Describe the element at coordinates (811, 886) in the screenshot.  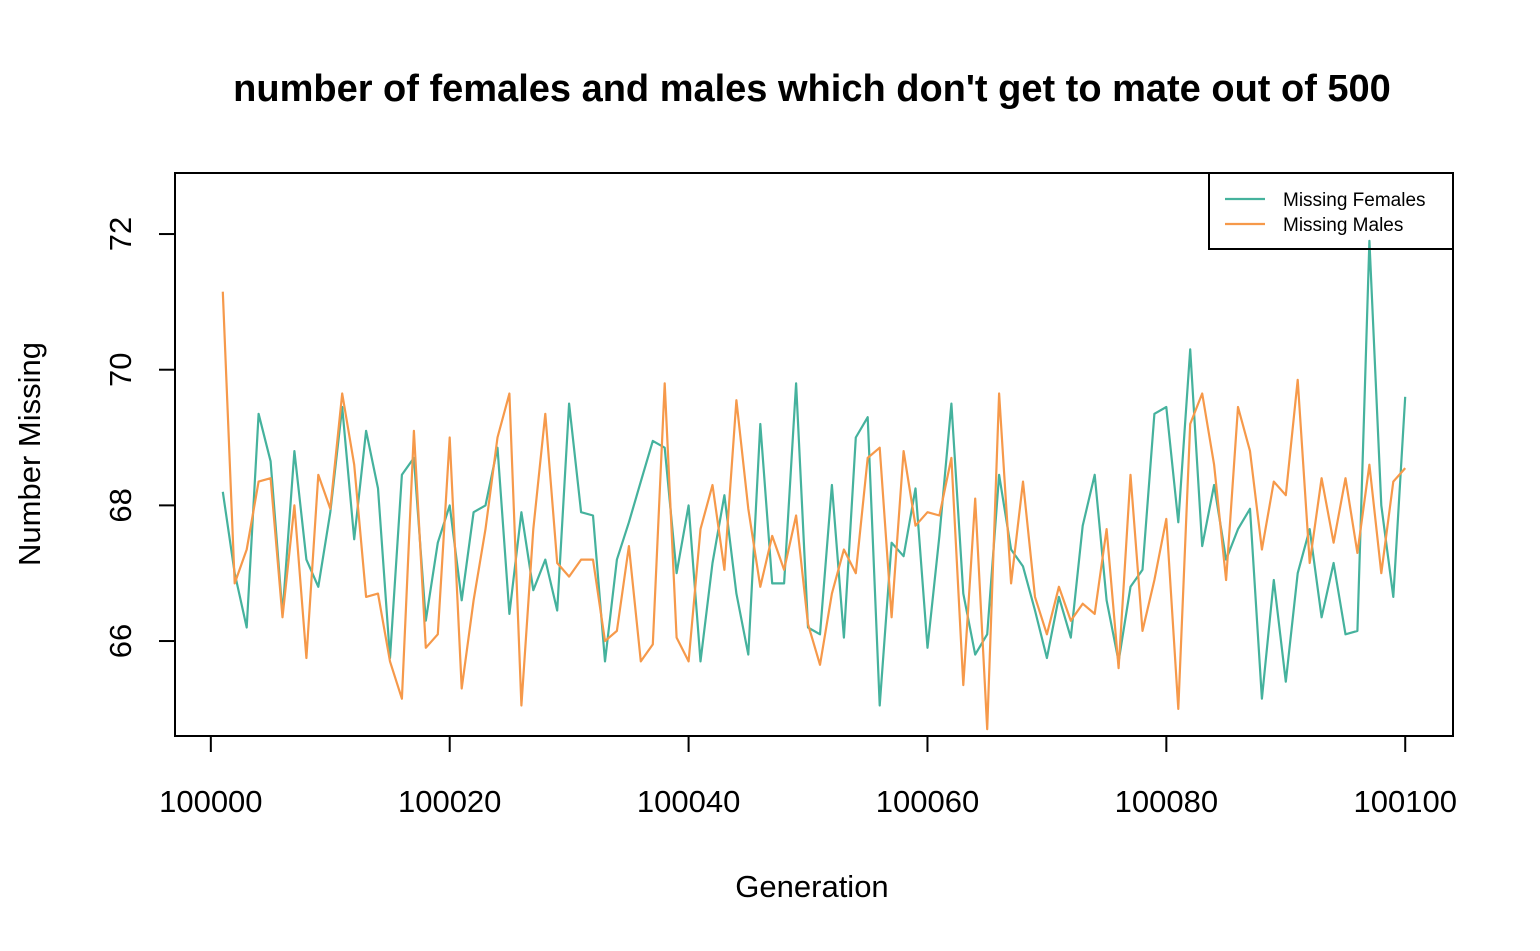
I see `x-axis-label: Generation` at that location.